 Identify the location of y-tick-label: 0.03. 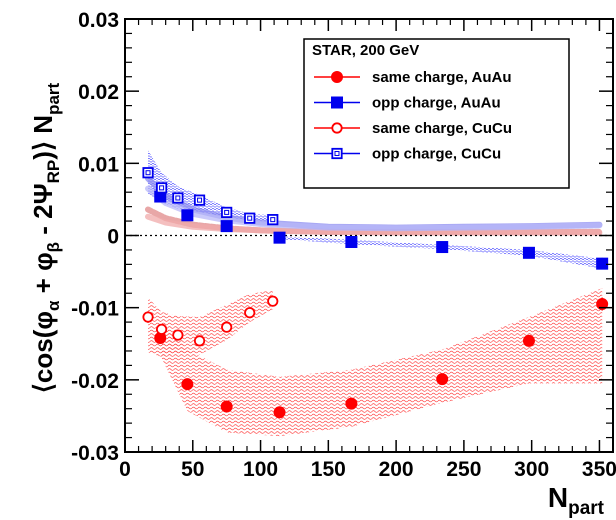
(98, 20).